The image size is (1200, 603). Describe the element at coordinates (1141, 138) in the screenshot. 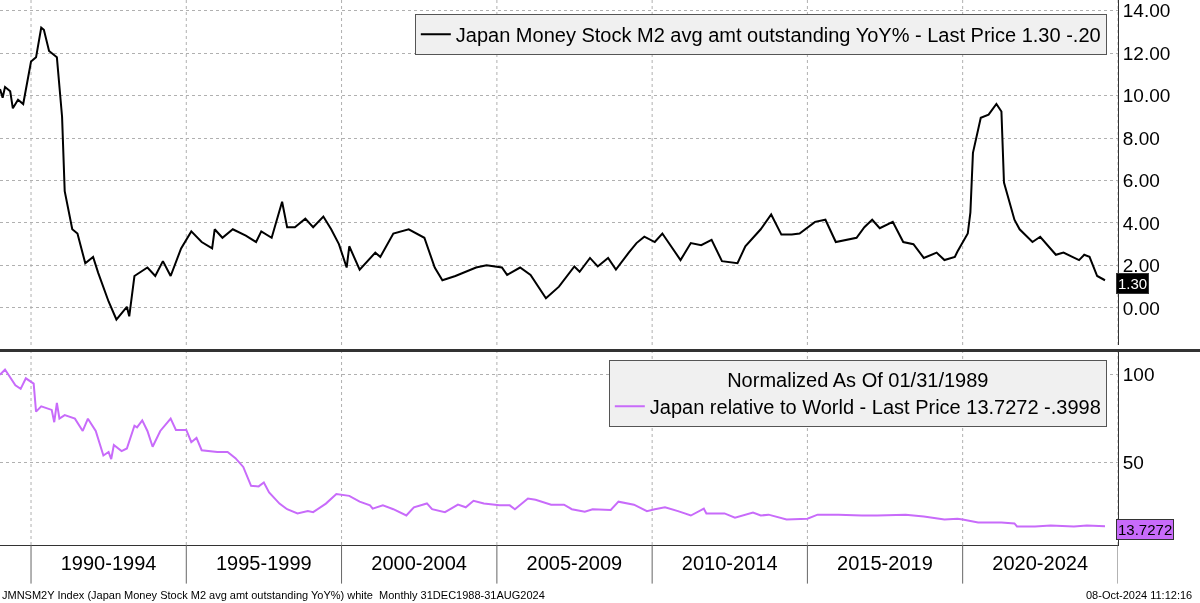

I see `y-tick-label: 8.00` at that location.